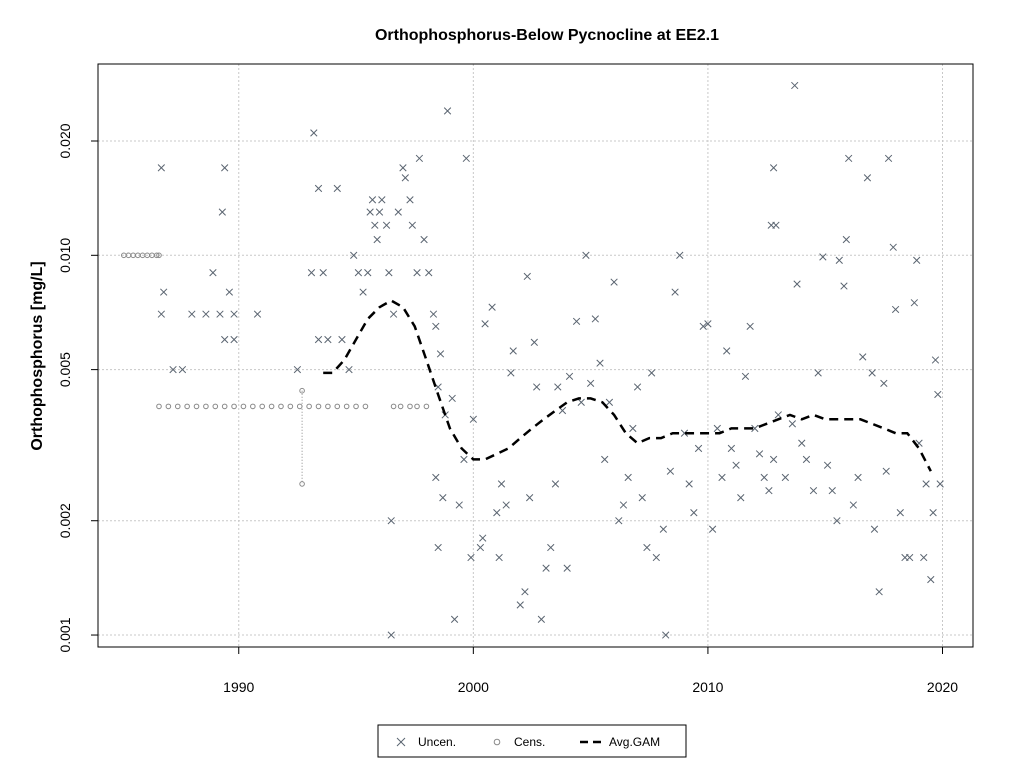  I want to click on y-tick-label: 0.001, so click(65, 634).